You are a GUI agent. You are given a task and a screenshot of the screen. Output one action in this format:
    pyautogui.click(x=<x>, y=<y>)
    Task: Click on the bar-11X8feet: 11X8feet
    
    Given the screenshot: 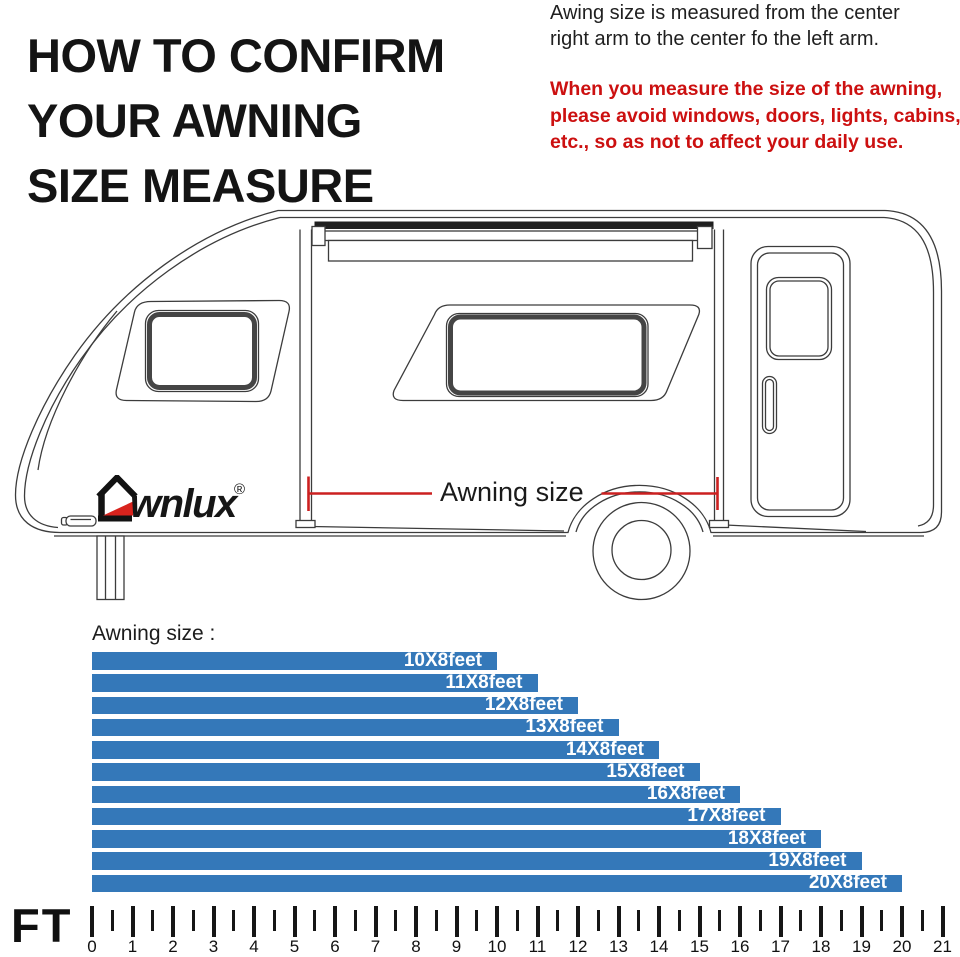 What is the action you would take?
    pyautogui.click(x=315, y=682)
    